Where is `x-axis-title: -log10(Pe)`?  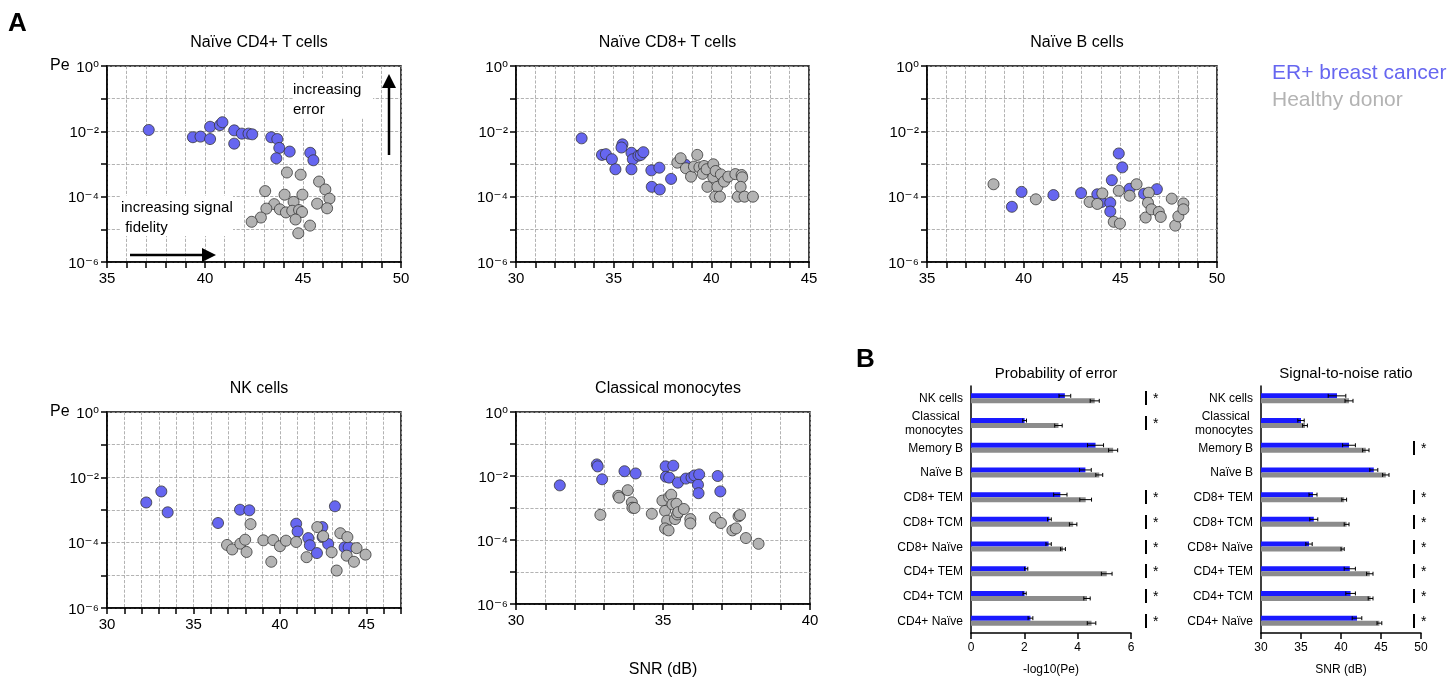
x-axis-title: -log10(Pe) is located at coordinates (1051, 669).